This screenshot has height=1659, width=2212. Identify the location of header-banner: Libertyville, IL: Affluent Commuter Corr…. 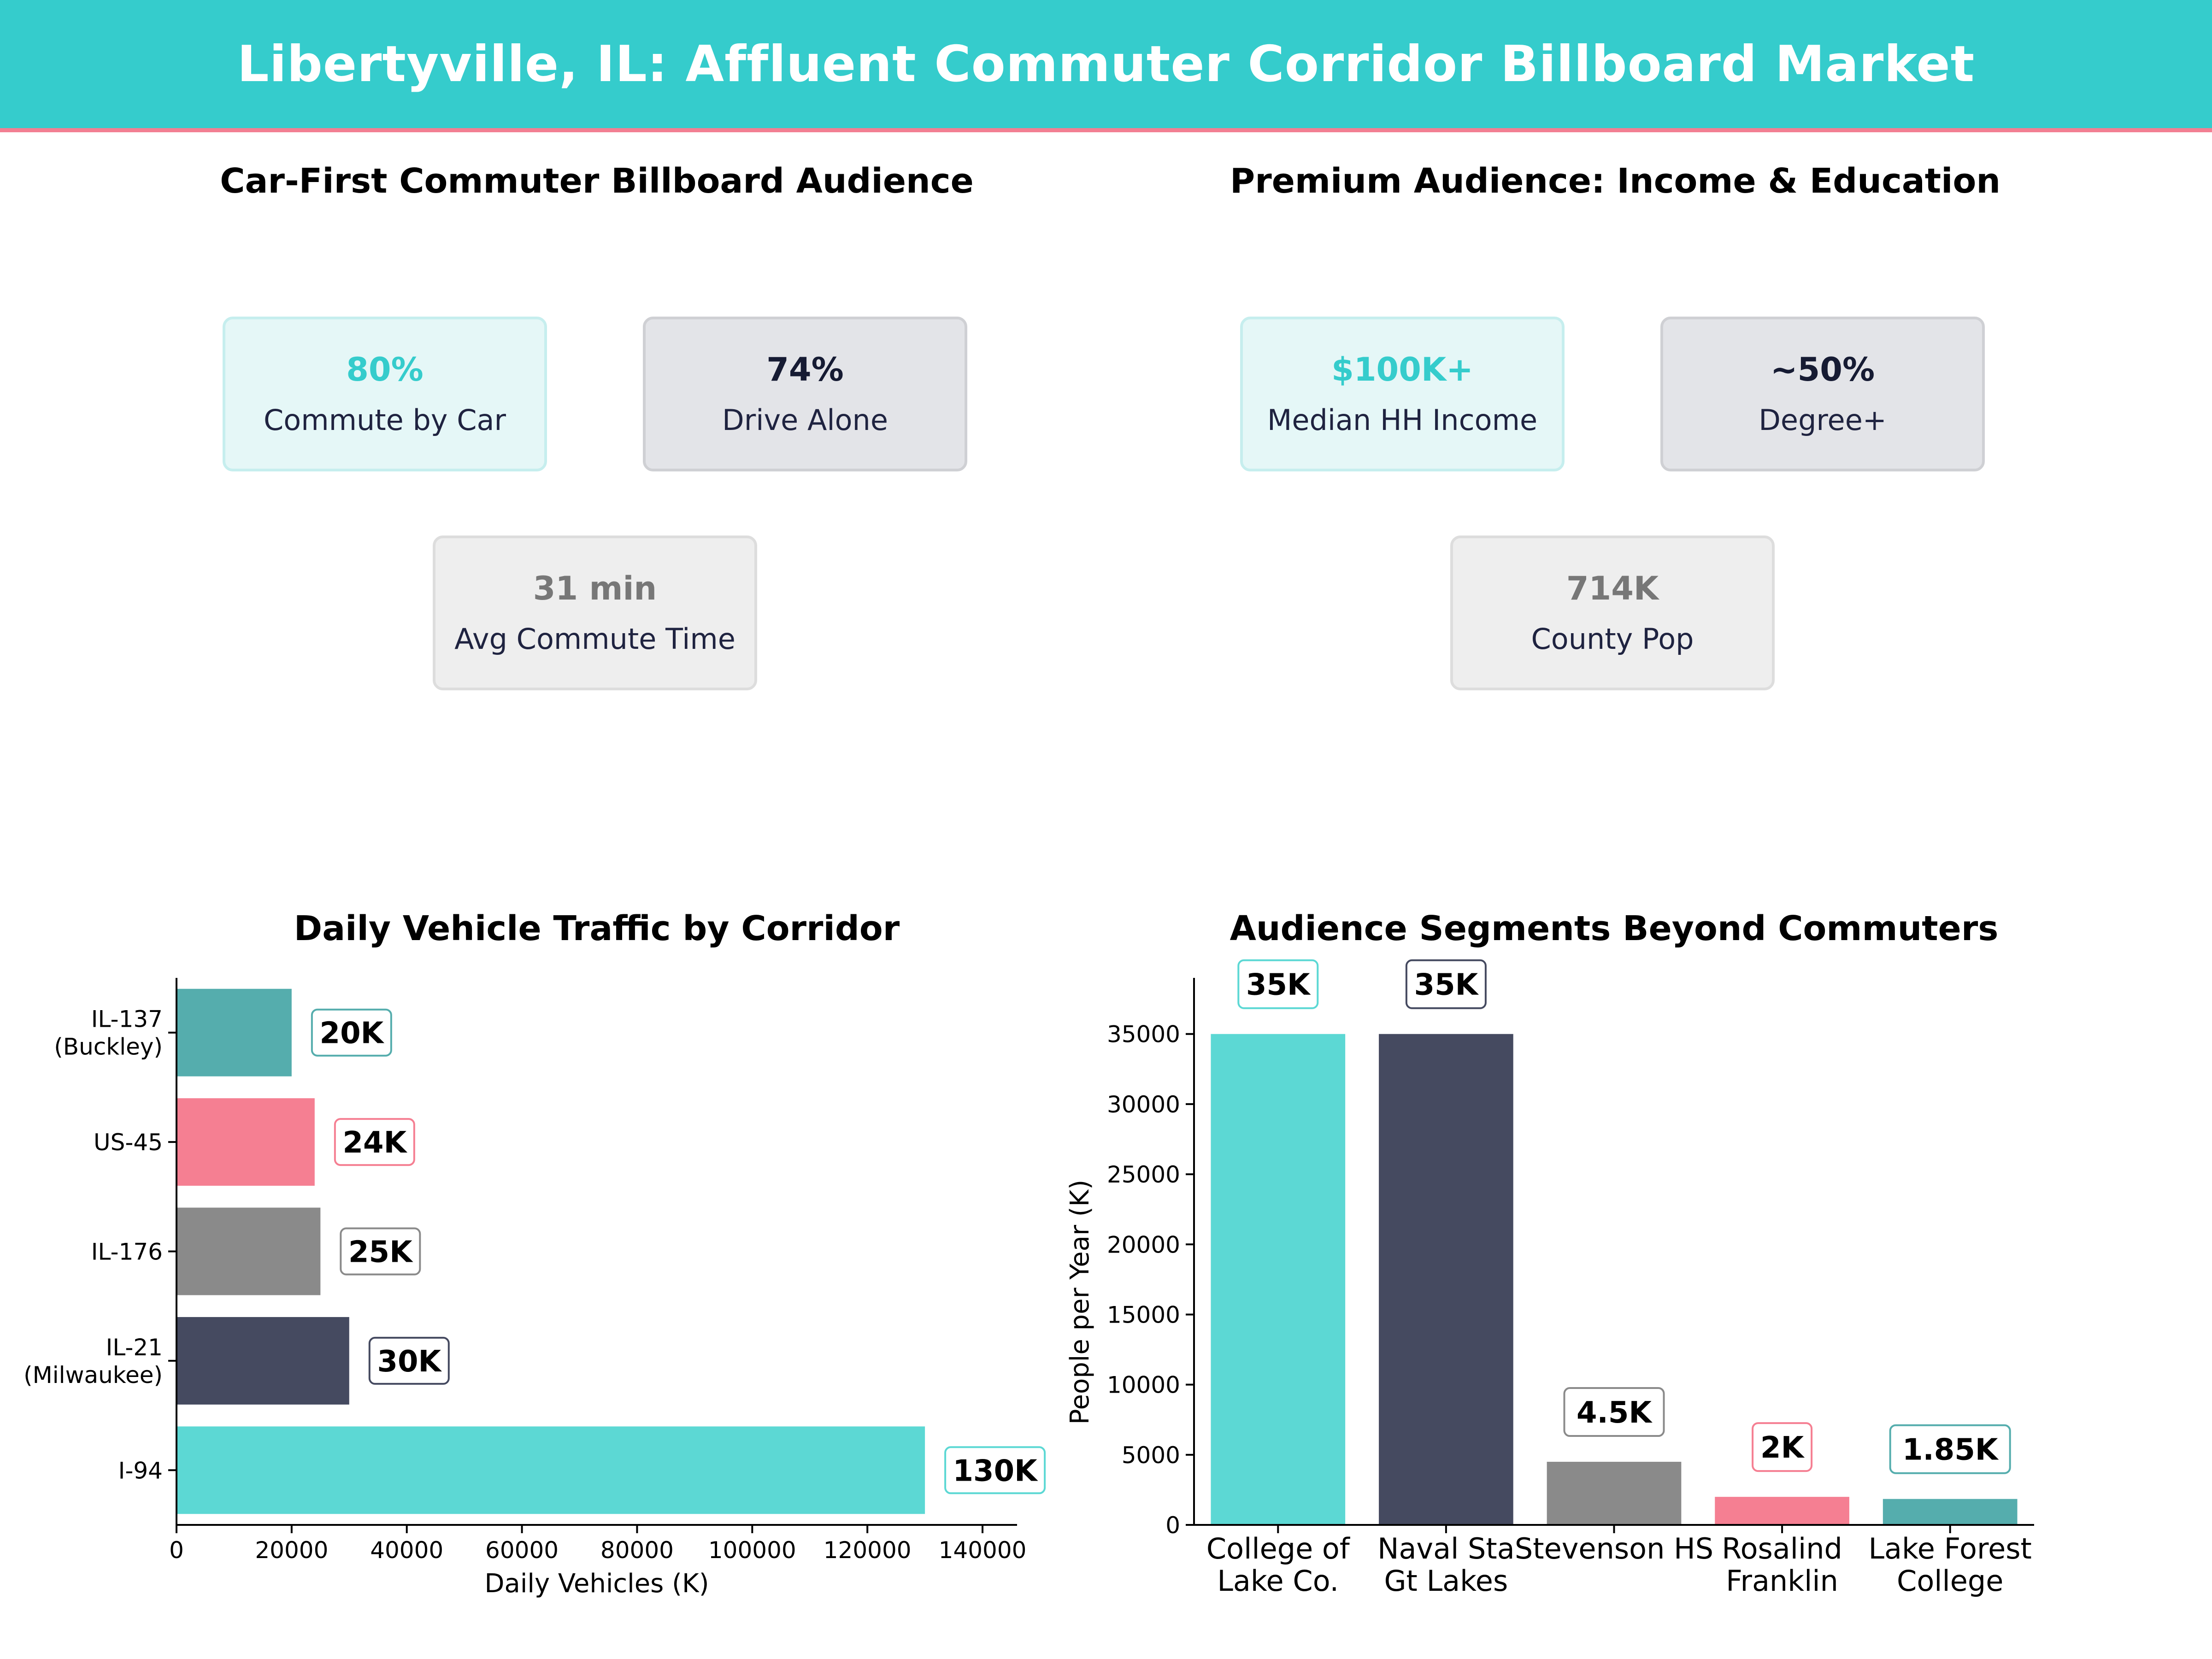
(1106, 66).